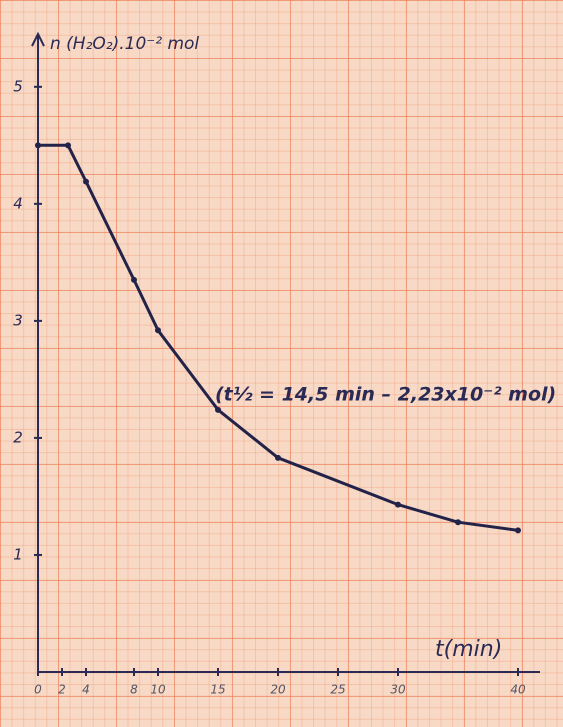 The image size is (563, 727). What do you see at coordinates (278, 690) in the screenshot?
I see `x-tick-label: 20` at bounding box center [278, 690].